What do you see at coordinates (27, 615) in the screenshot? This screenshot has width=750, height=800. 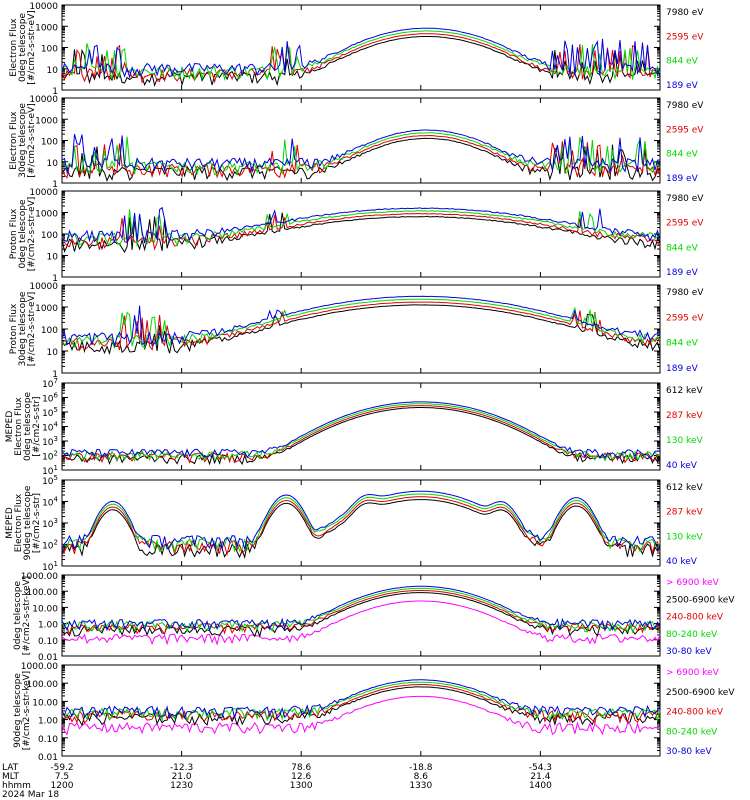 I see `y-axis-label: [#/cm2-s-str-keV]` at bounding box center [27, 615].